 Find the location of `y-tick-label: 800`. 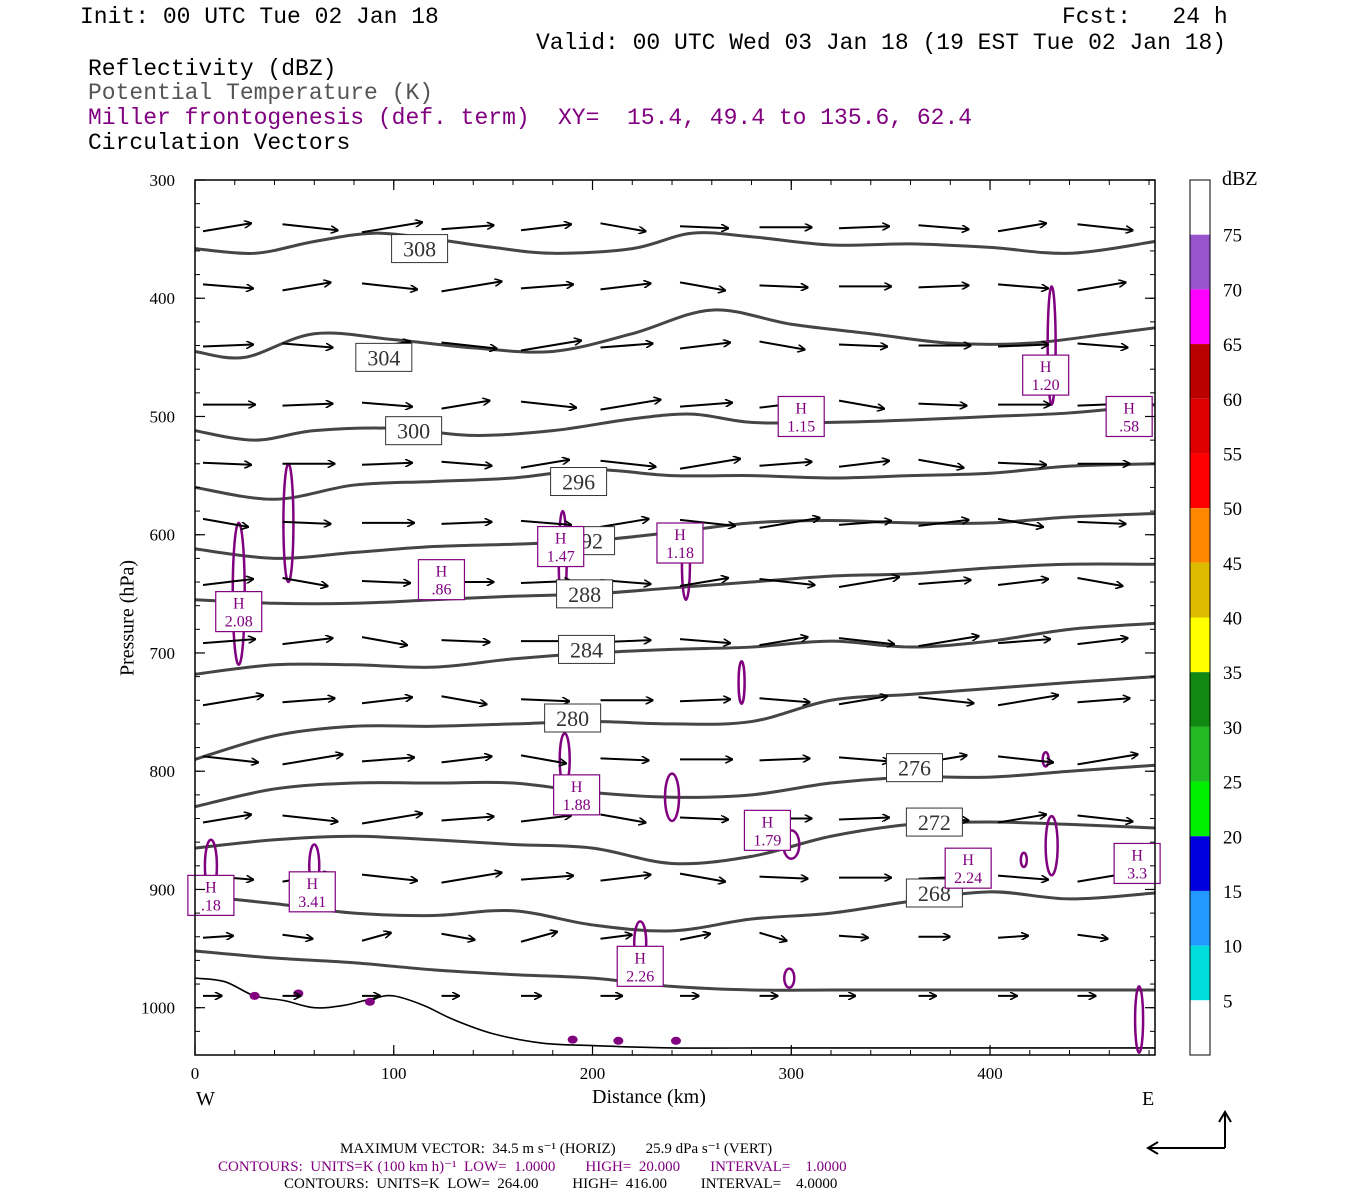

y-tick-label: 800 is located at coordinates (163, 771).